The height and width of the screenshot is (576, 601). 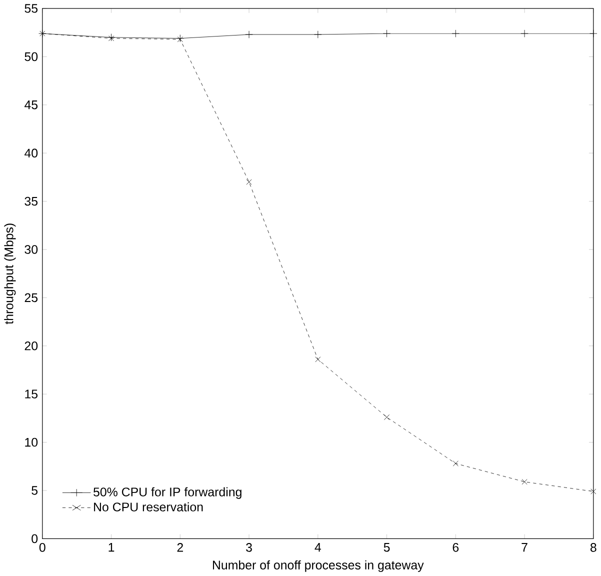 What do you see at coordinates (31, 345) in the screenshot?
I see `y-tick-label: 20` at bounding box center [31, 345].